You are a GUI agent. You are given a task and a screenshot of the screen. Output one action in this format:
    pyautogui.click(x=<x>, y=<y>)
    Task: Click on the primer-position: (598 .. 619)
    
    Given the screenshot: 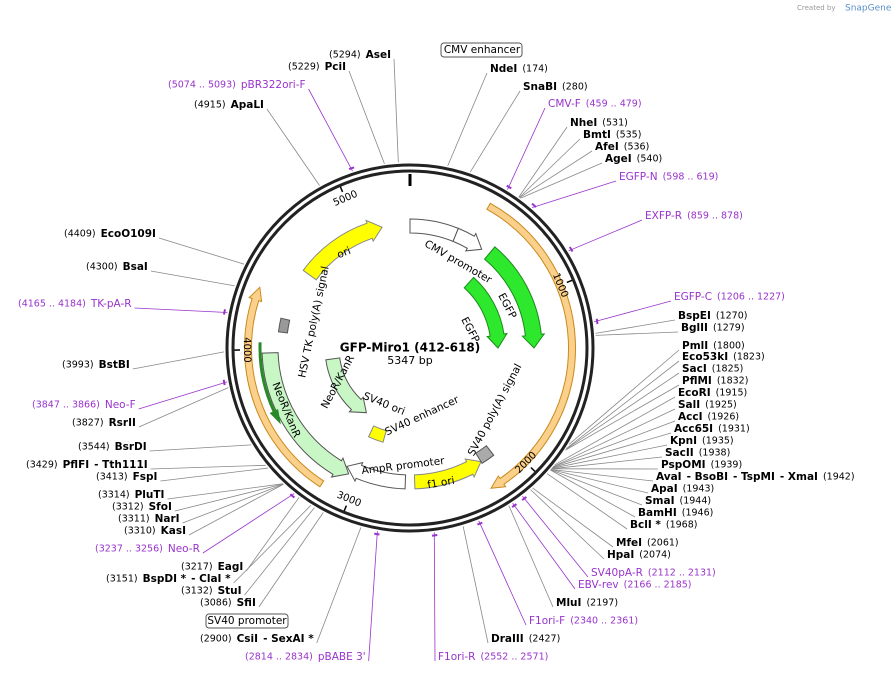 What is the action you would take?
    pyautogui.click(x=691, y=177)
    